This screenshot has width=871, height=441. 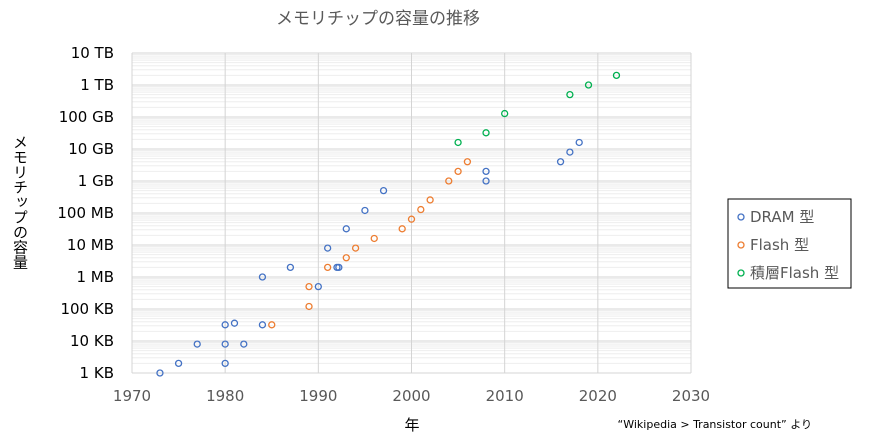 What do you see at coordinates (90, 245) in the screenshot?
I see `y-tick-label: 10 MB` at bounding box center [90, 245].